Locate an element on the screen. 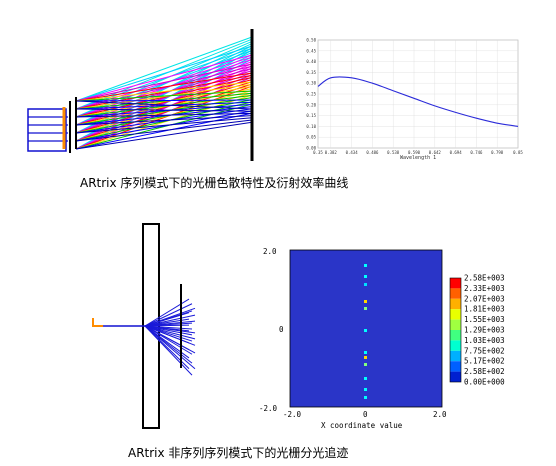 The width and height of the screenshot is (556, 466). map-y-tick-top: 2.0 is located at coordinates (270, 251).